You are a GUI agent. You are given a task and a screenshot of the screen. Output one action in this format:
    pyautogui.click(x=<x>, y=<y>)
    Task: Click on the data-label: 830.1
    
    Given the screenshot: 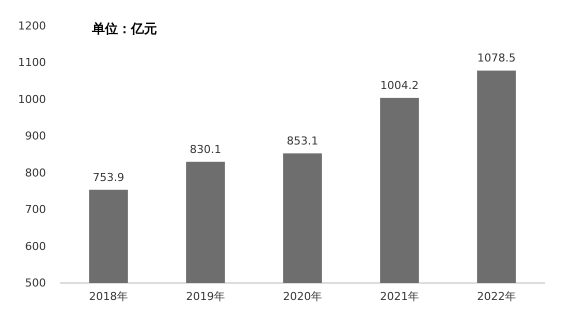 What is the action you would take?
    pyautogui.click(x=206, y=149)
    